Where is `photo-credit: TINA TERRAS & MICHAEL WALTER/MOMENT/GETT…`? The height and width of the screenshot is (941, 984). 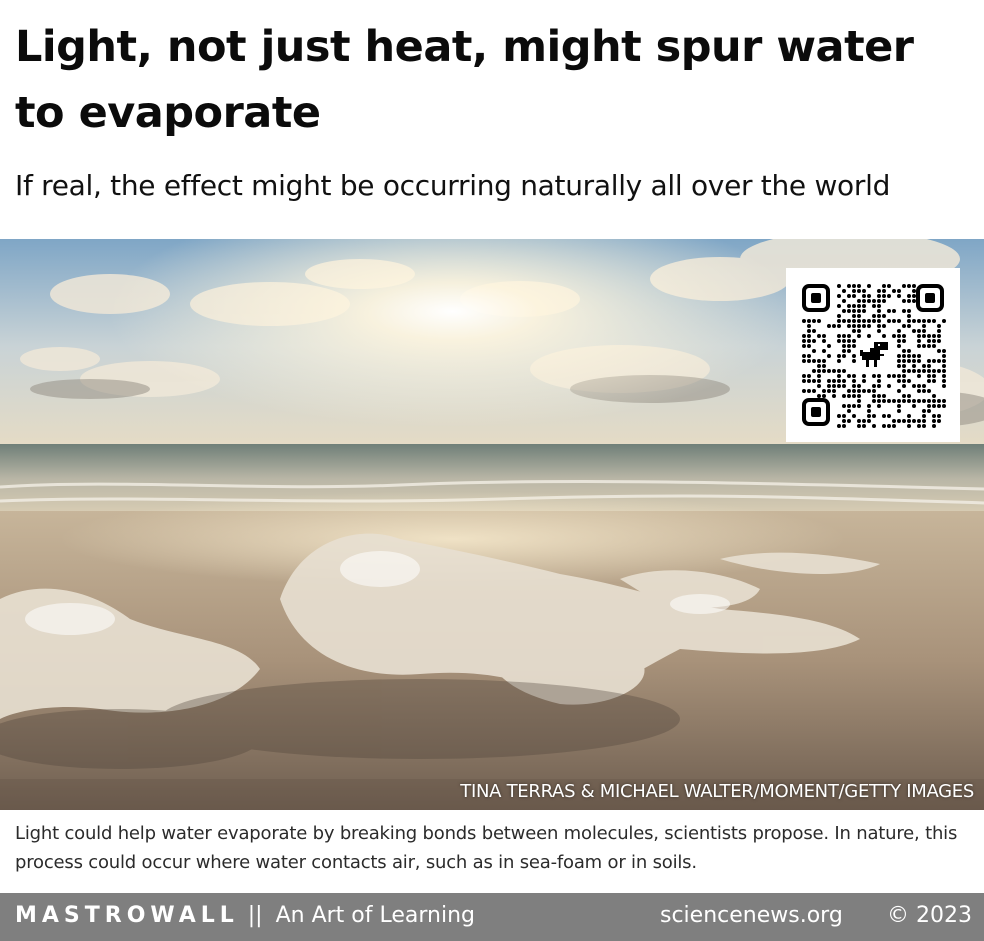 photo-credit: TINA TERRAS & MICHAEL WALTER/MOMENT/GETT… is located at coordinates (717, 791).